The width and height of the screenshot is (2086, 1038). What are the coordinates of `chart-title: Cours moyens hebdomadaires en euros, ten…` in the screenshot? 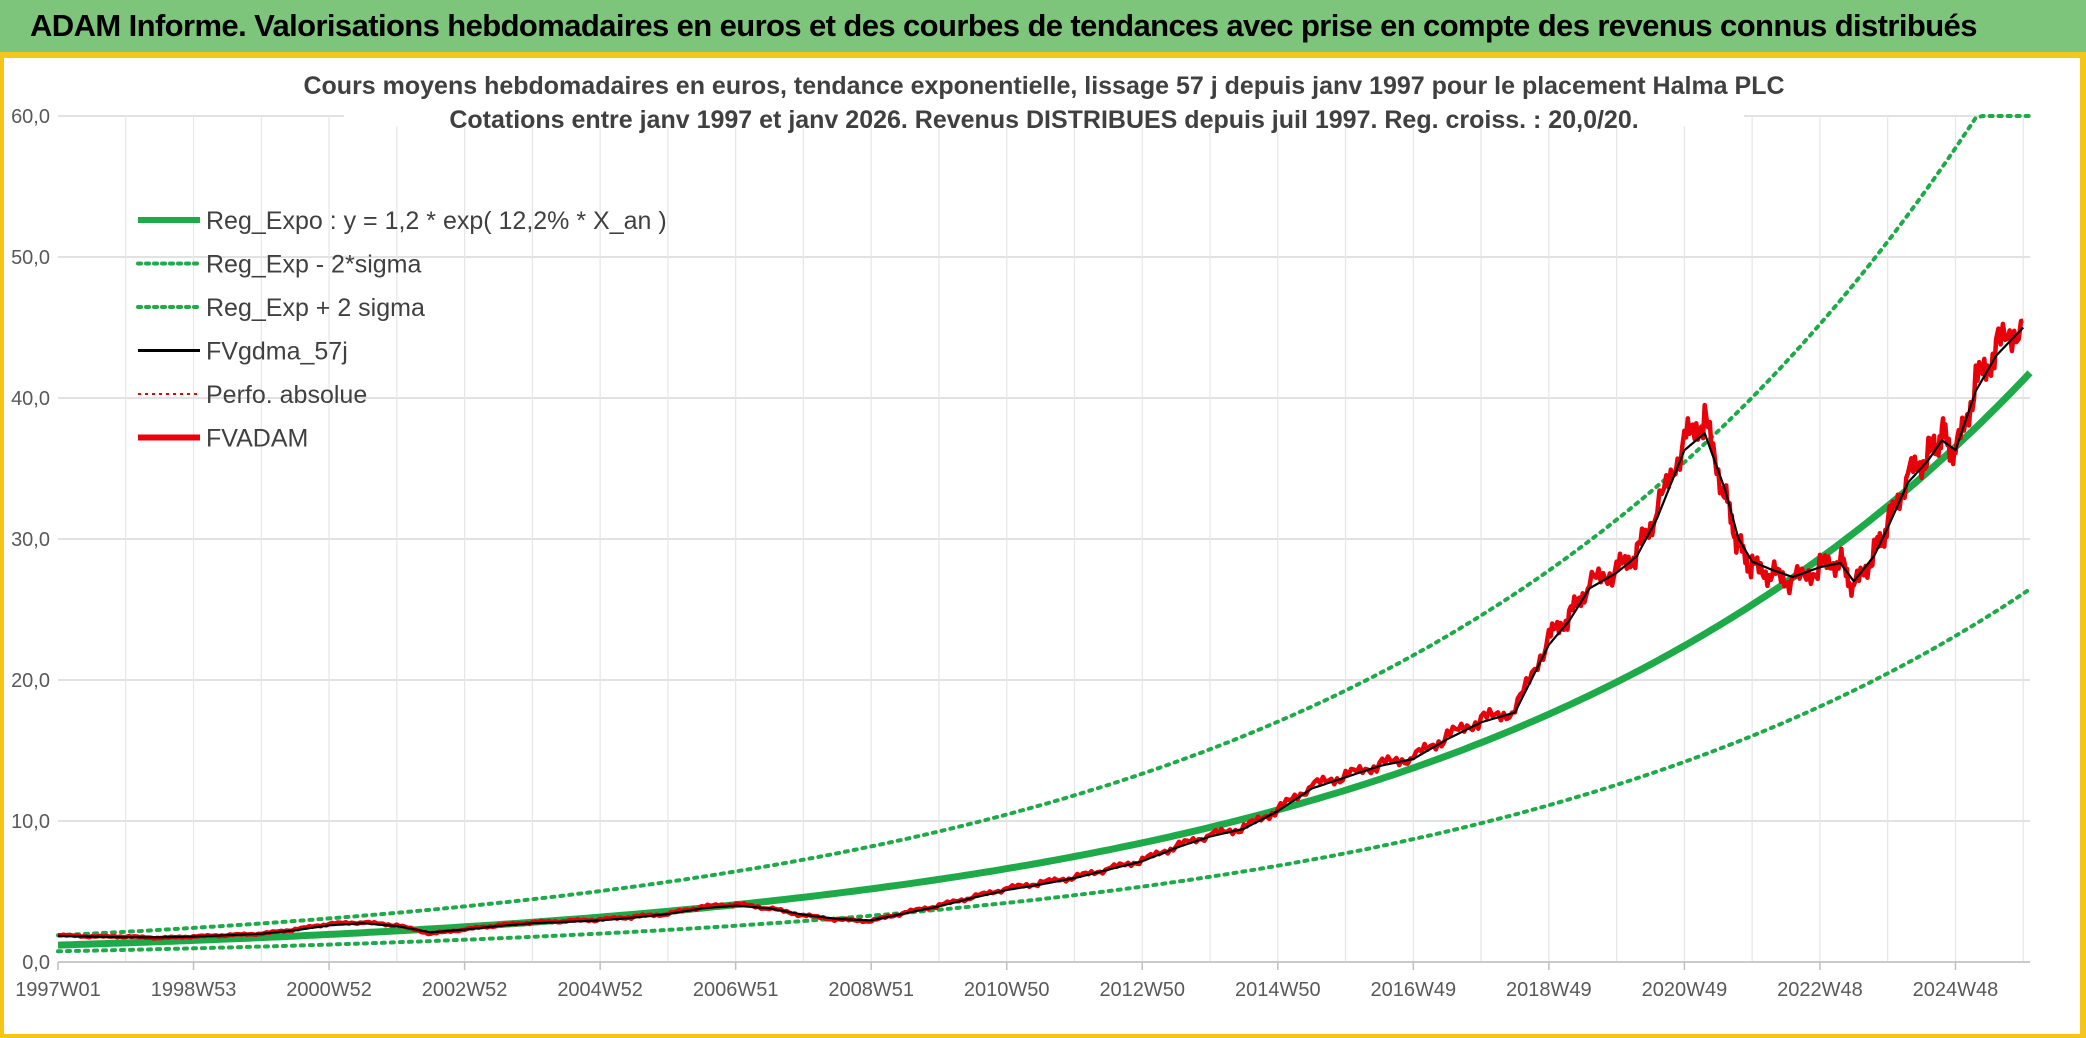 It's located at (1043, 86).